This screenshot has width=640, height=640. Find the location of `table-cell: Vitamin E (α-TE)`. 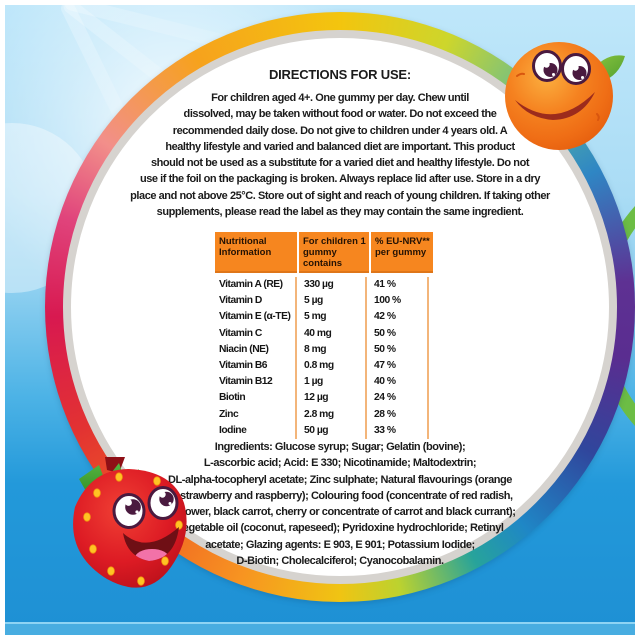

table-cell: Vitamin E (α-TE) is located at coordinates (256, 317).